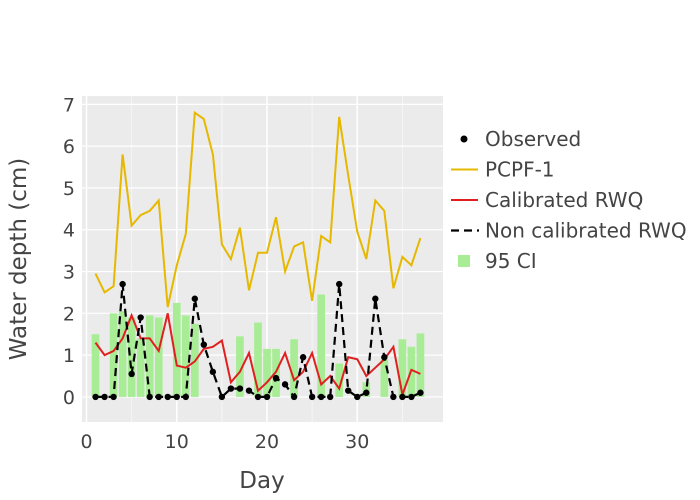 This screenshot has width=700, height=500. I want to click on legend-item: PCPF-1, so click(503, 170).